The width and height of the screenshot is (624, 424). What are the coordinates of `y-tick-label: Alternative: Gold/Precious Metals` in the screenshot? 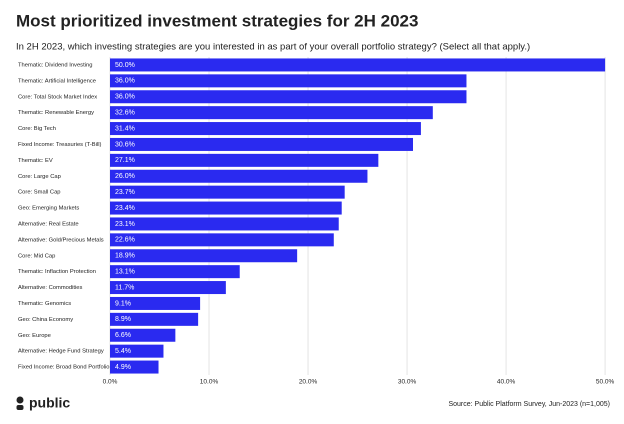 It's located at (61, 240).